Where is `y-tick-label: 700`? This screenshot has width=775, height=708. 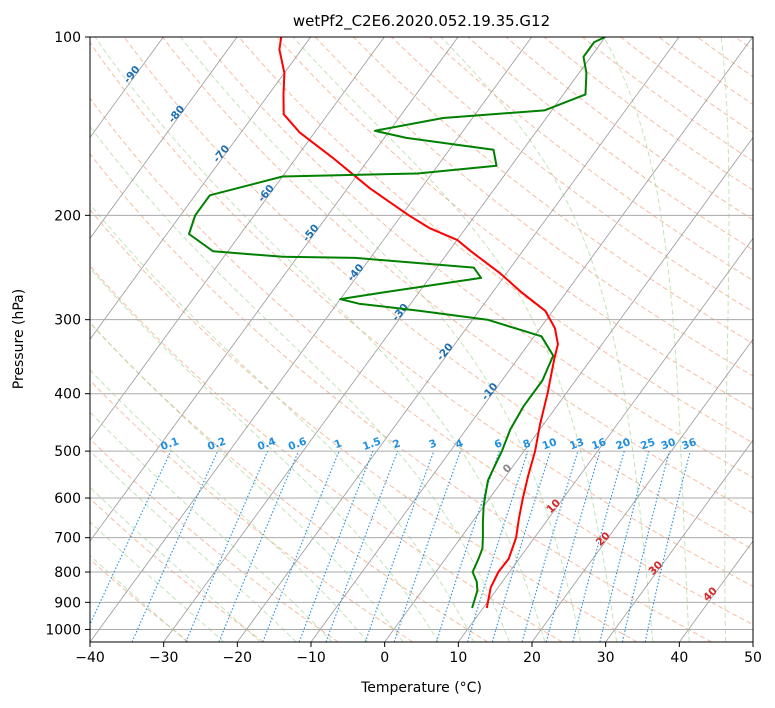
y-tick-label: 700 is located at coordinates (67, 539).